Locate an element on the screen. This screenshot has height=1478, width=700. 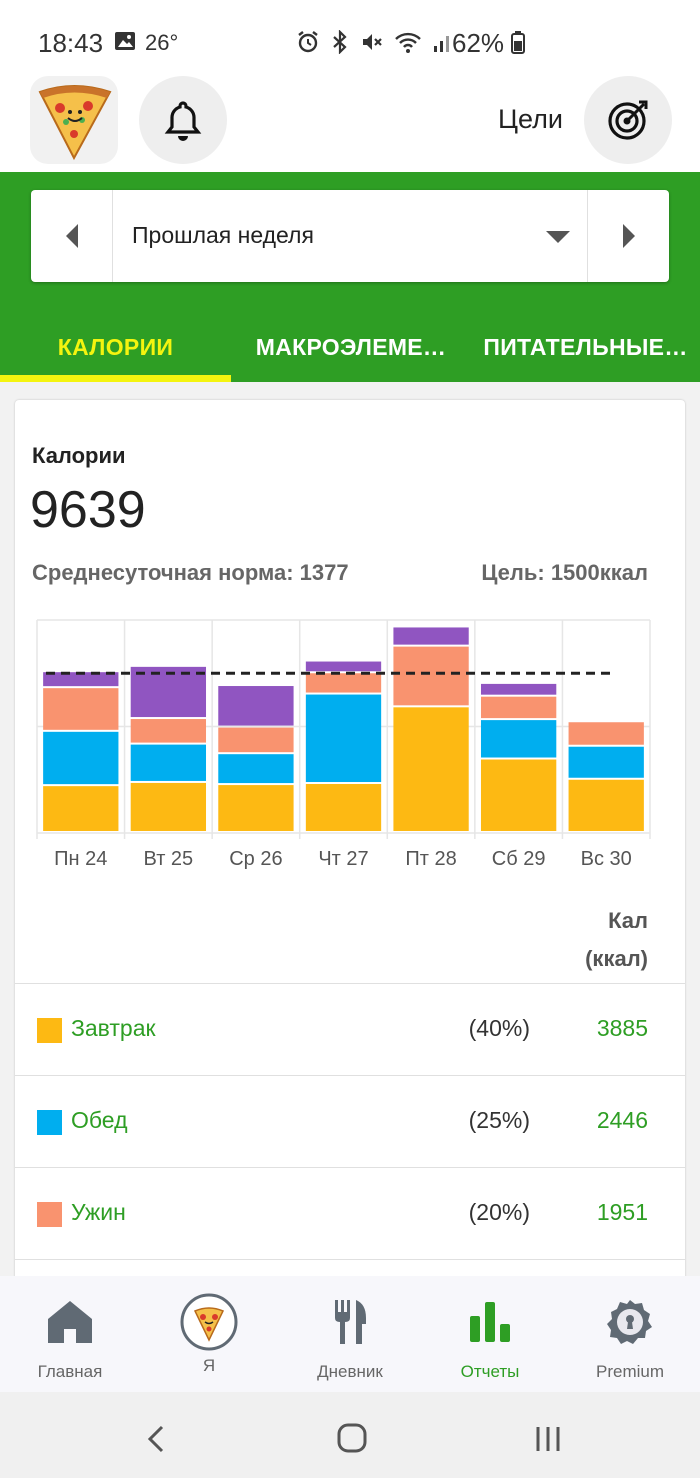
mute-icon is located at coordinates (372, 42).